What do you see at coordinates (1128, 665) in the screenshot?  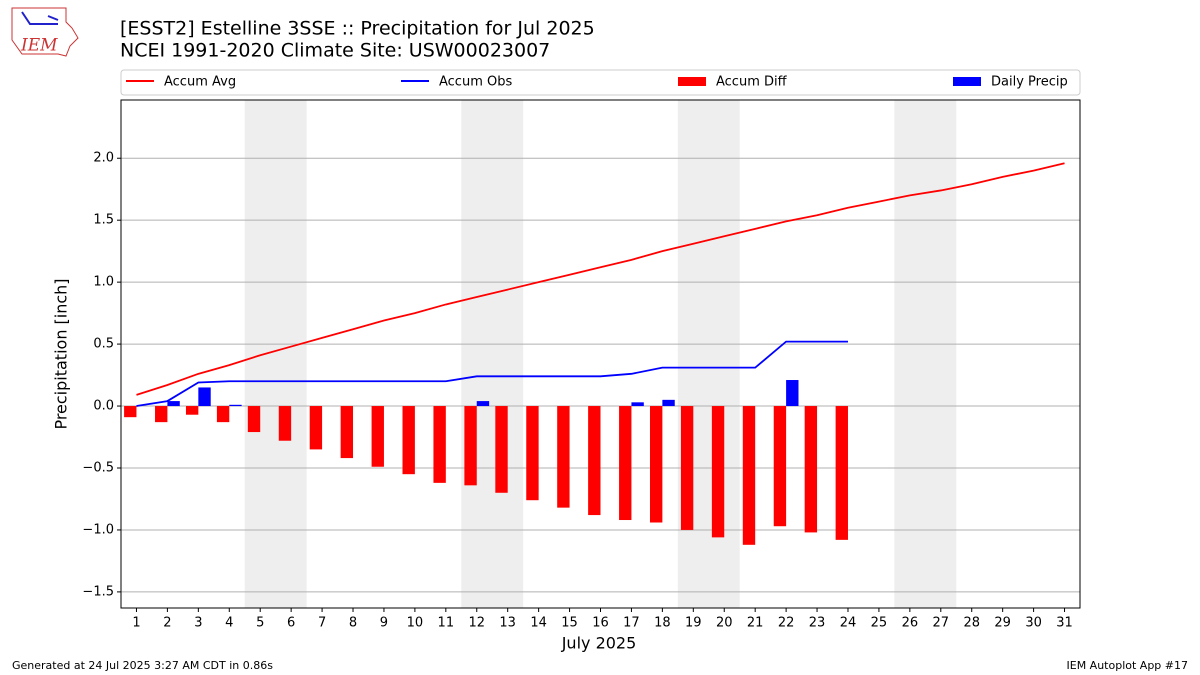 I see `footer-right: IEM Autoplot App #17` at bounding box center [1128, 665].